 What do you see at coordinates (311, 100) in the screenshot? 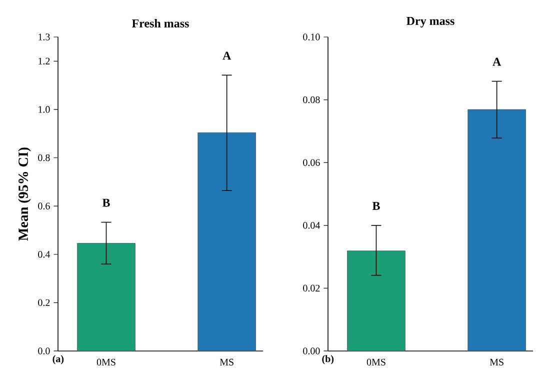
I see `y-tick-label: 0.08` at bounding box center [311, 100].